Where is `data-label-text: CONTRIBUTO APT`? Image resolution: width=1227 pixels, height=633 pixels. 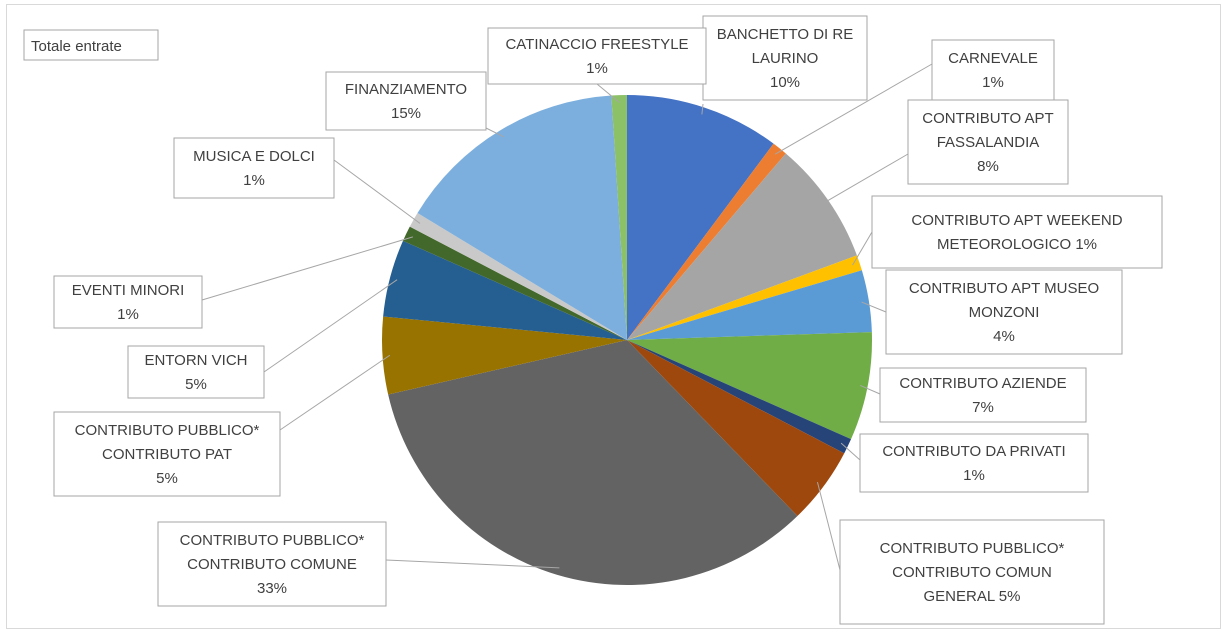
data-label-text: CONTRIBUTO APT is located at coordinates (987, 118).